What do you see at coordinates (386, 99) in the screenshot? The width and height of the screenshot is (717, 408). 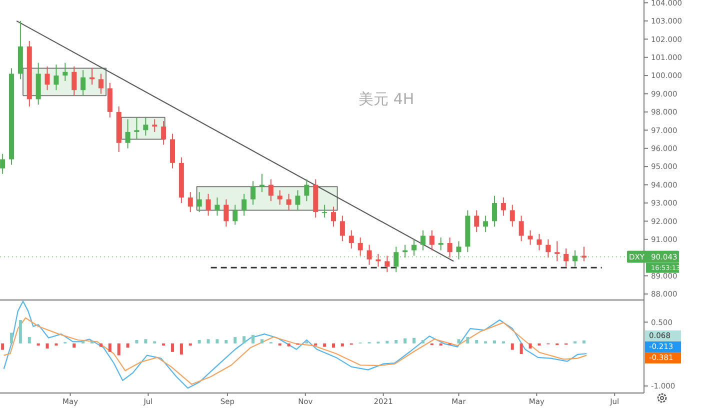 I see `text: 美元 4H` at bounding box center [386, 99].